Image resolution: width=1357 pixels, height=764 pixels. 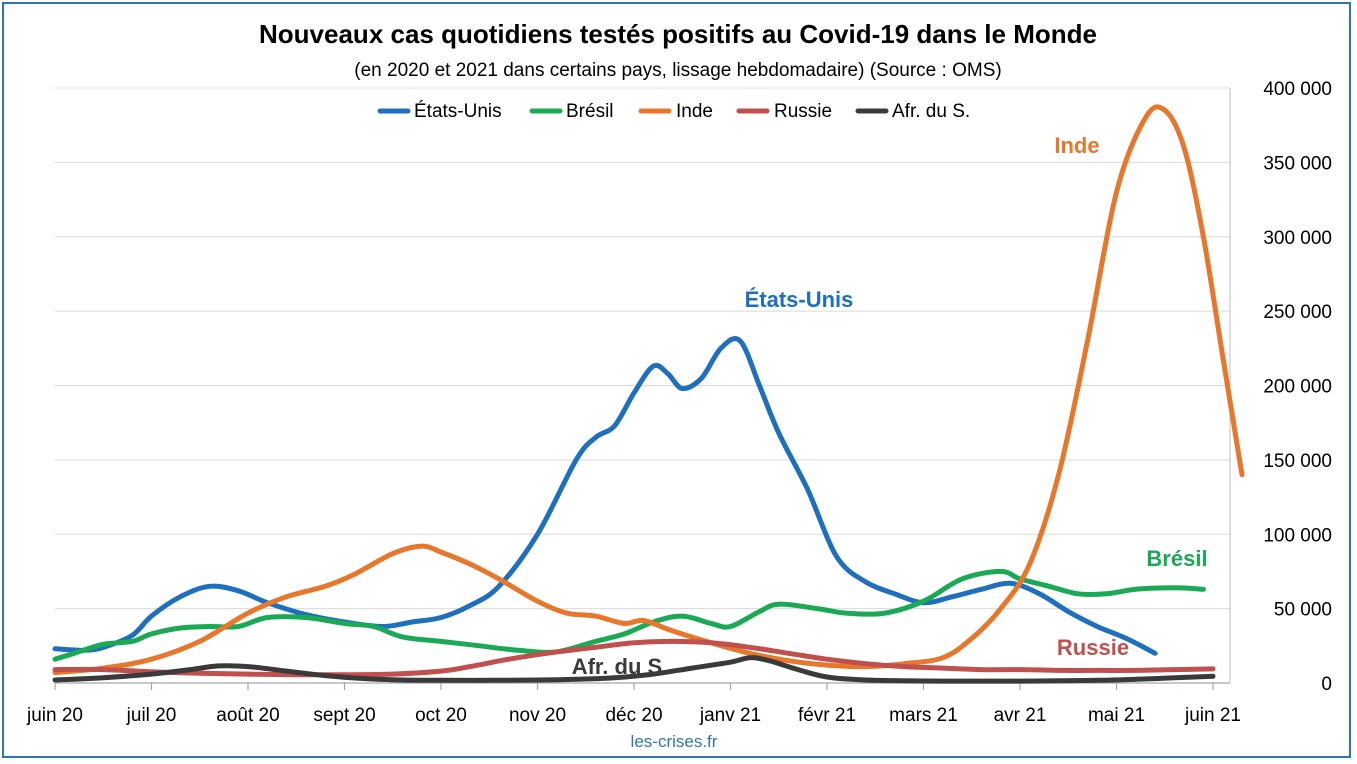 What do you see at coordinates (537, 715) in the screenshot?
I see `x-tick-label: nov 20` at bounding box center [537, 715].